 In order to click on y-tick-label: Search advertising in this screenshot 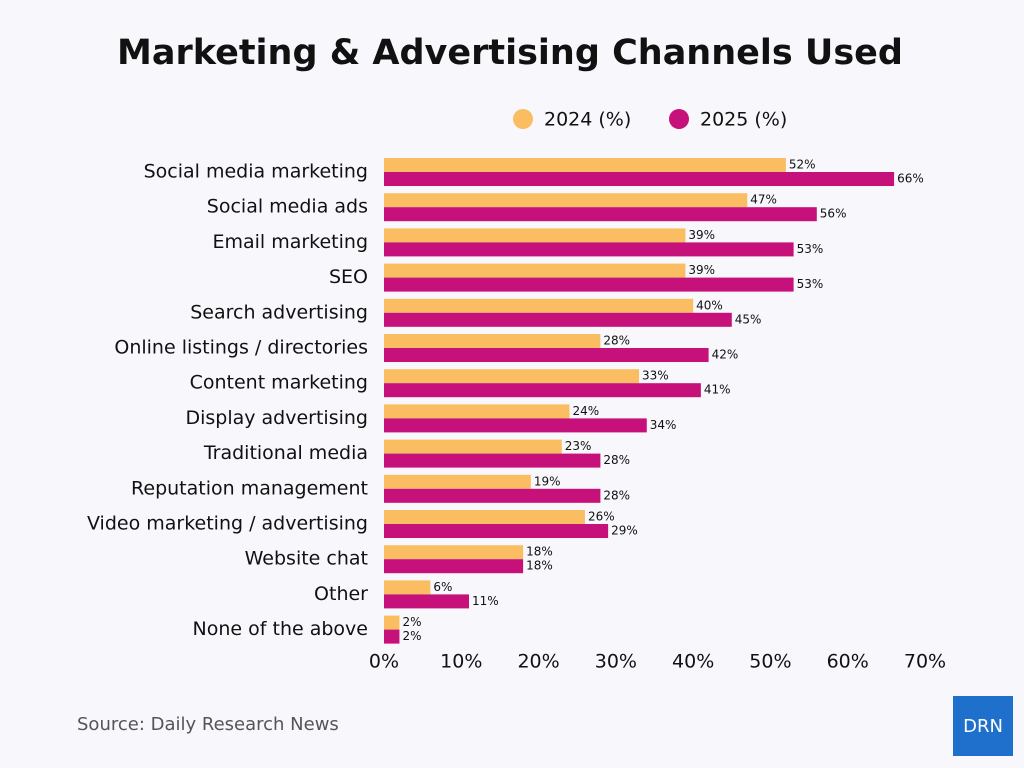, I will do `click(279, 312)`.